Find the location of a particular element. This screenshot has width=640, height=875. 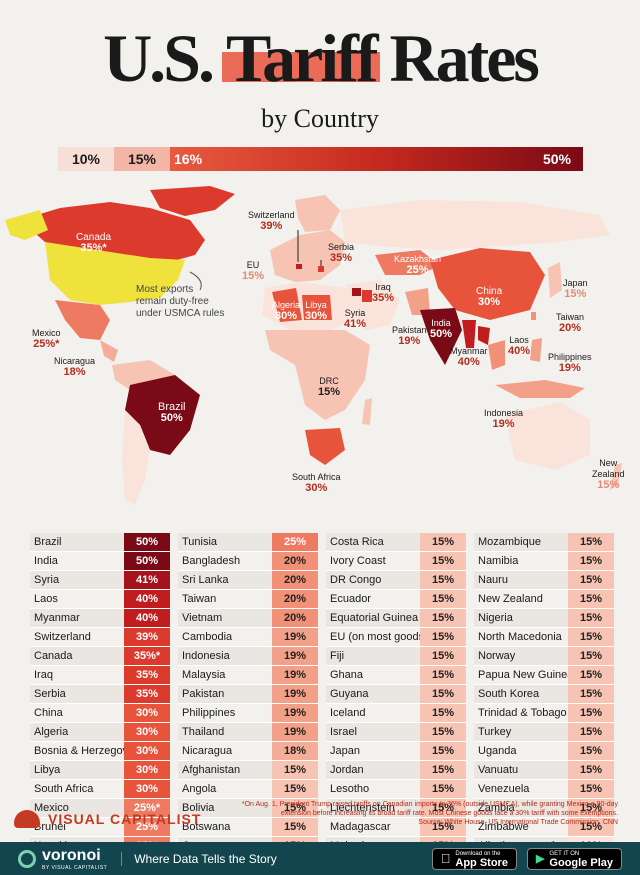

country-name: Philippines is located at coordinates (209, 713).